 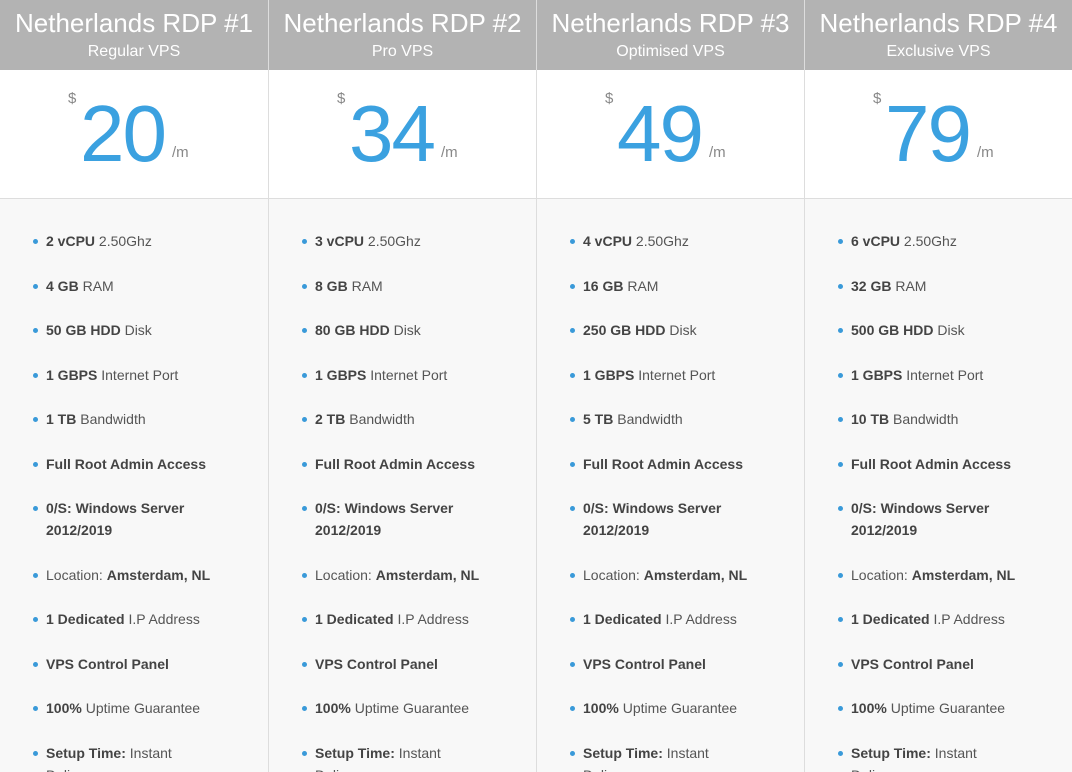 I want to click on feature: 2 vCPU 2.50Ghz, so click(x=129, y=241).